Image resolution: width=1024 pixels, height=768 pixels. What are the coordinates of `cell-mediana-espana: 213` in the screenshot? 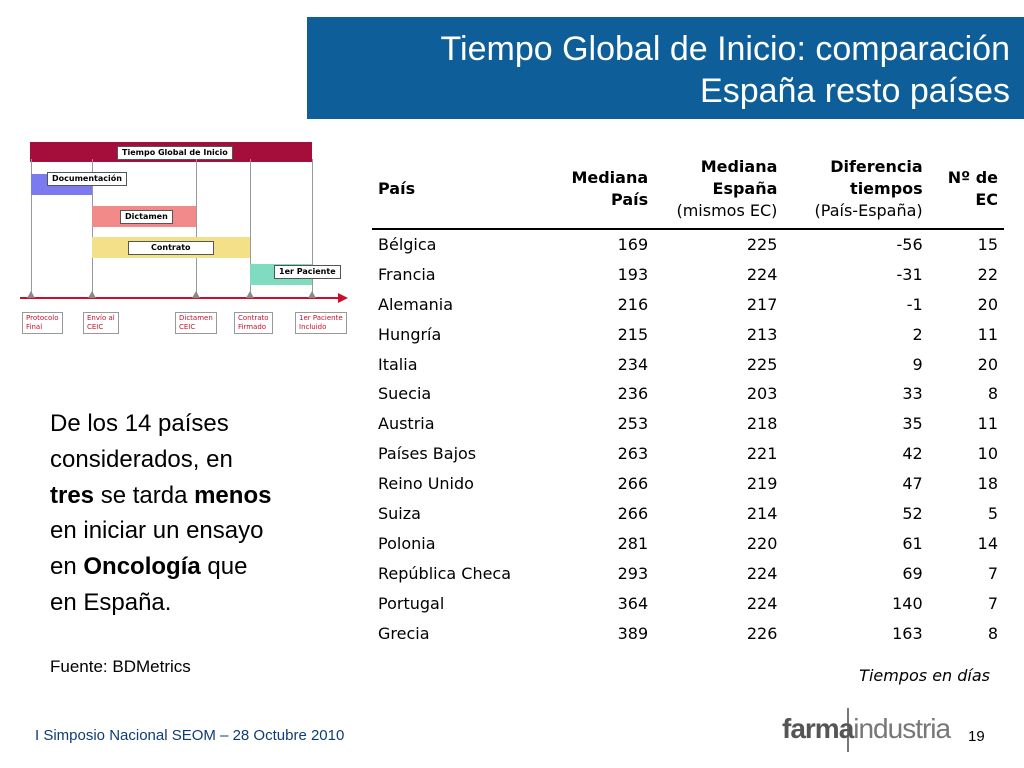 It's located at (718, 335).